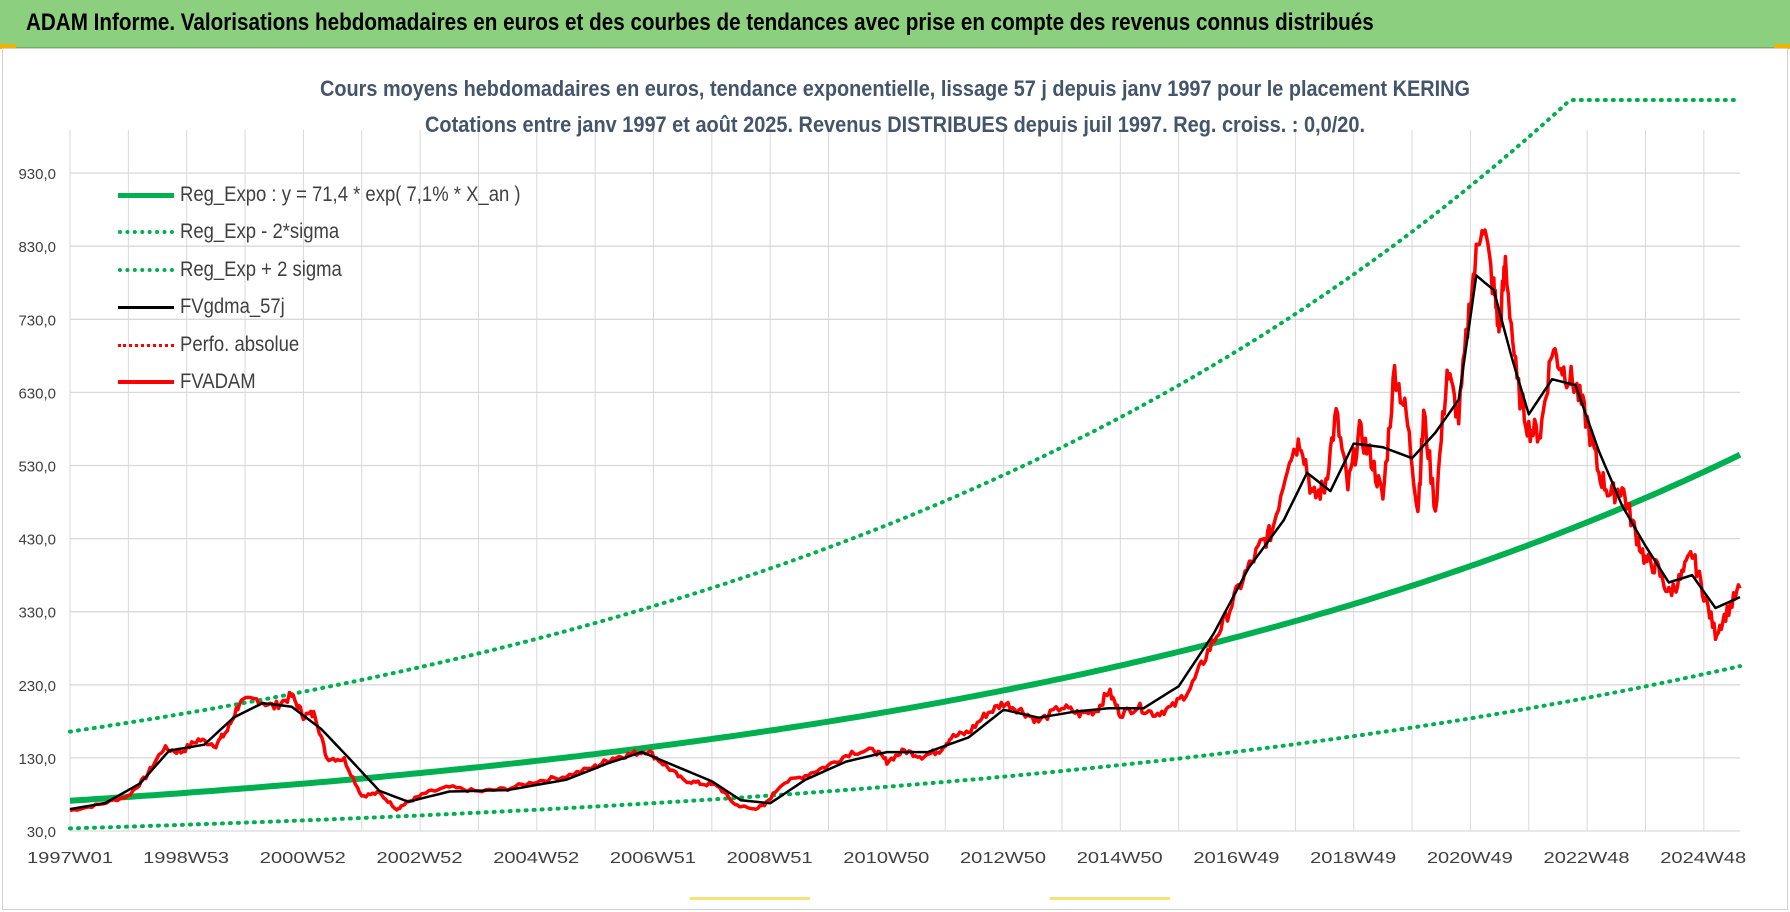 The image size is (1790, 912). I want to click on legend-item-reg-expo: Reg_Expo : y = 71,4 * exp( 7,1% * X_an ), so click(342, 195).